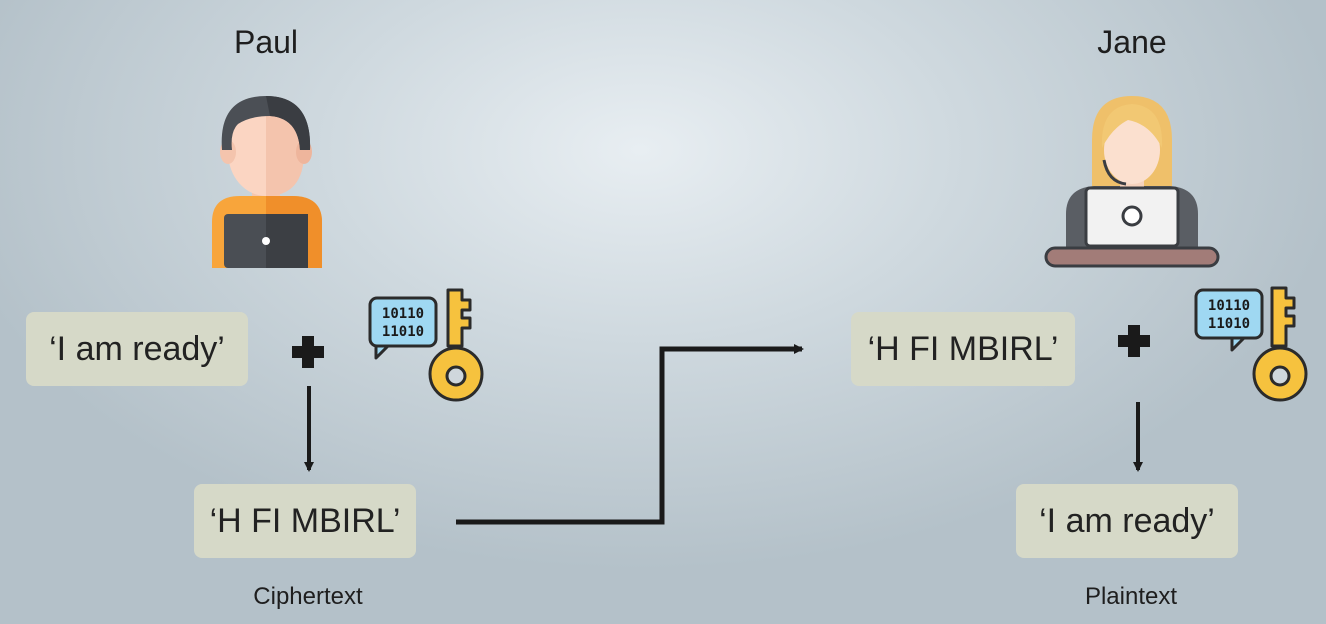  What do you see at coordinates (1251, 344) in the screenshot?
I see `receiver-key-icon: 10110 11010` at bounding box center [1251, 344].